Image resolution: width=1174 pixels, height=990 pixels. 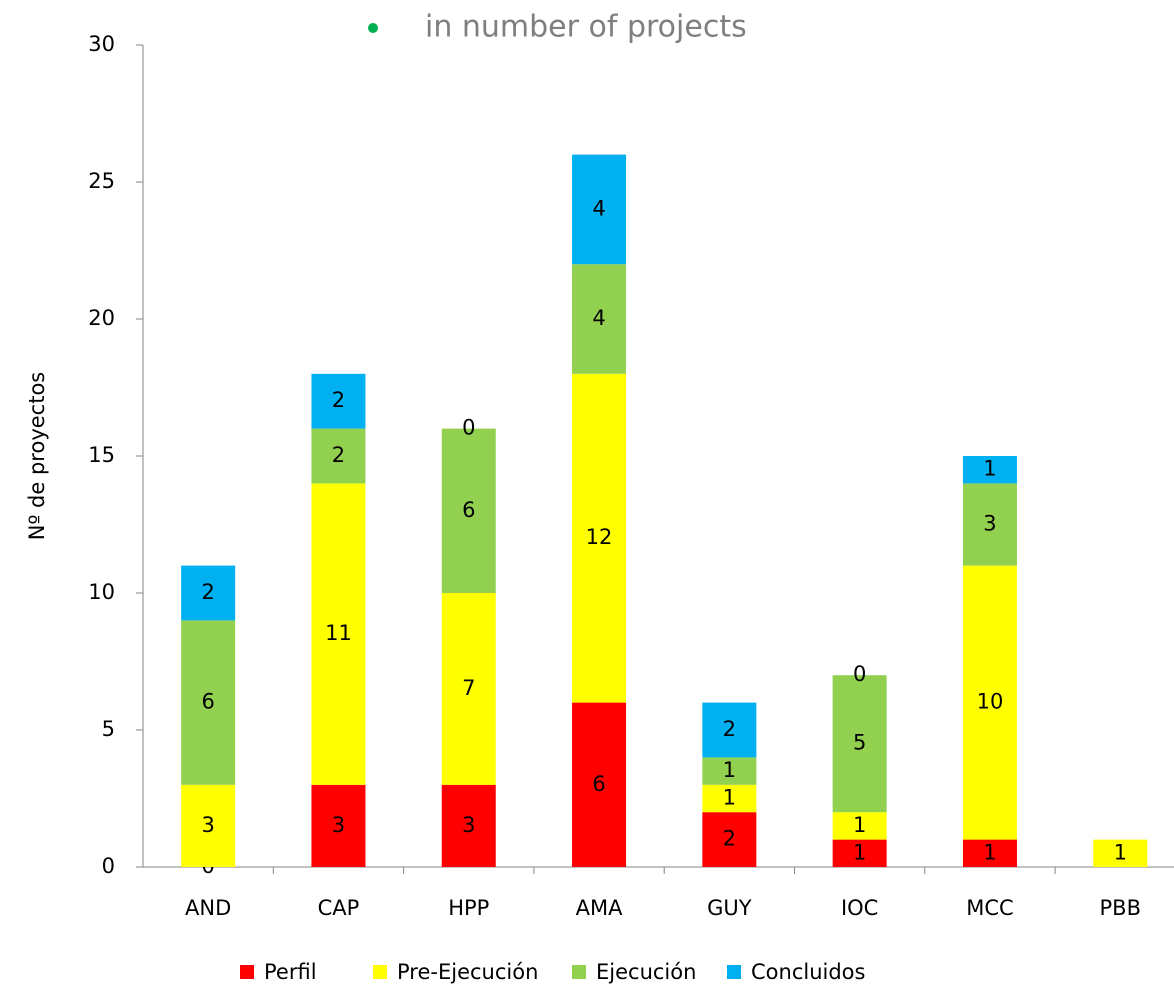 I want to click on chart-title: in number of projects, so click(x=586, y=27).